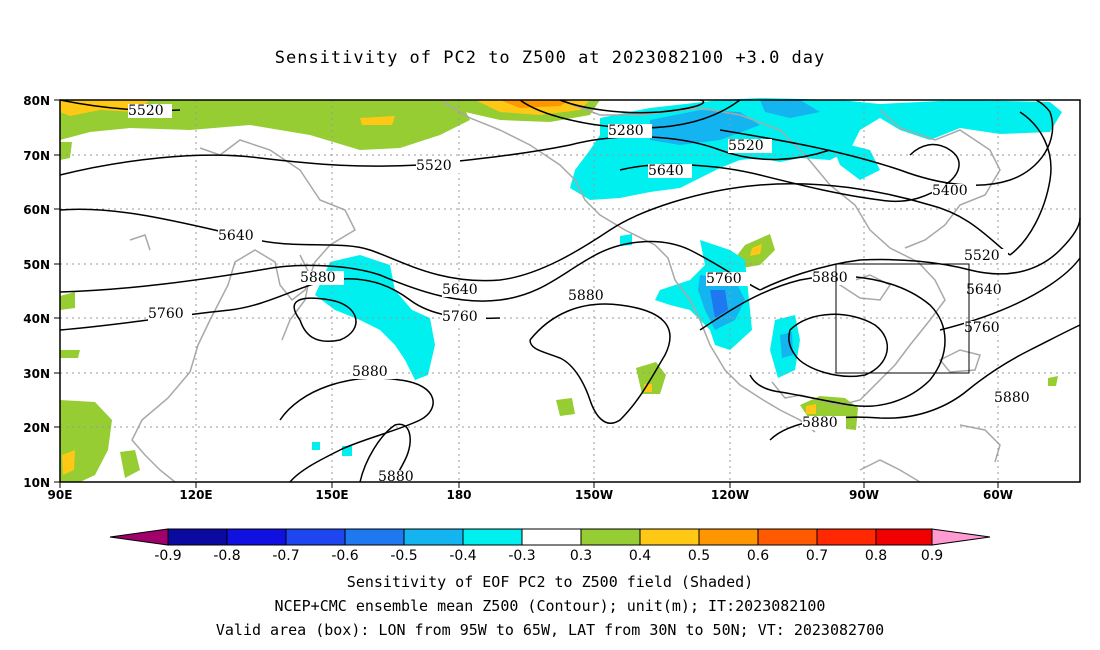 The height and width of the screenshot is (650, 1100). What do you see at coordinates (60, 495) in the screenshot?
I see `lon-label: 90E` at bounding box center [60, 495].